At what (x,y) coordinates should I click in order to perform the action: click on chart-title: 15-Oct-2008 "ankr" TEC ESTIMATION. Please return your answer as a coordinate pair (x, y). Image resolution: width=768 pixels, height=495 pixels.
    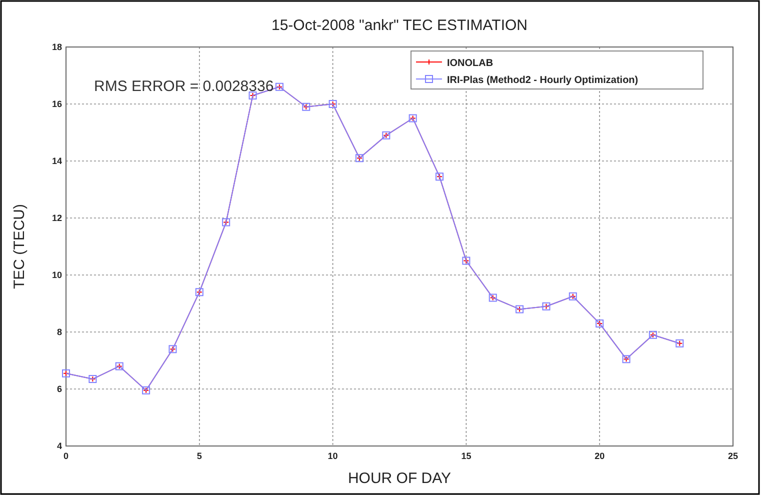
    Looking at the image, I should click on (400, 25).